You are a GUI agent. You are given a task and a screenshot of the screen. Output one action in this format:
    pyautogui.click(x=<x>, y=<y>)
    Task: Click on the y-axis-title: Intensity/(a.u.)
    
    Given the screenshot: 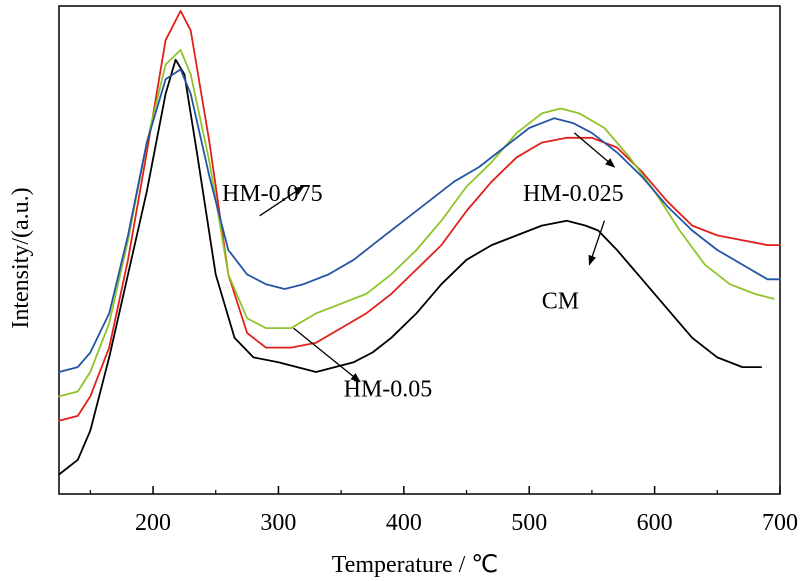 What is the action you would take?
    pyautogui.click(x=21, y=257)
    